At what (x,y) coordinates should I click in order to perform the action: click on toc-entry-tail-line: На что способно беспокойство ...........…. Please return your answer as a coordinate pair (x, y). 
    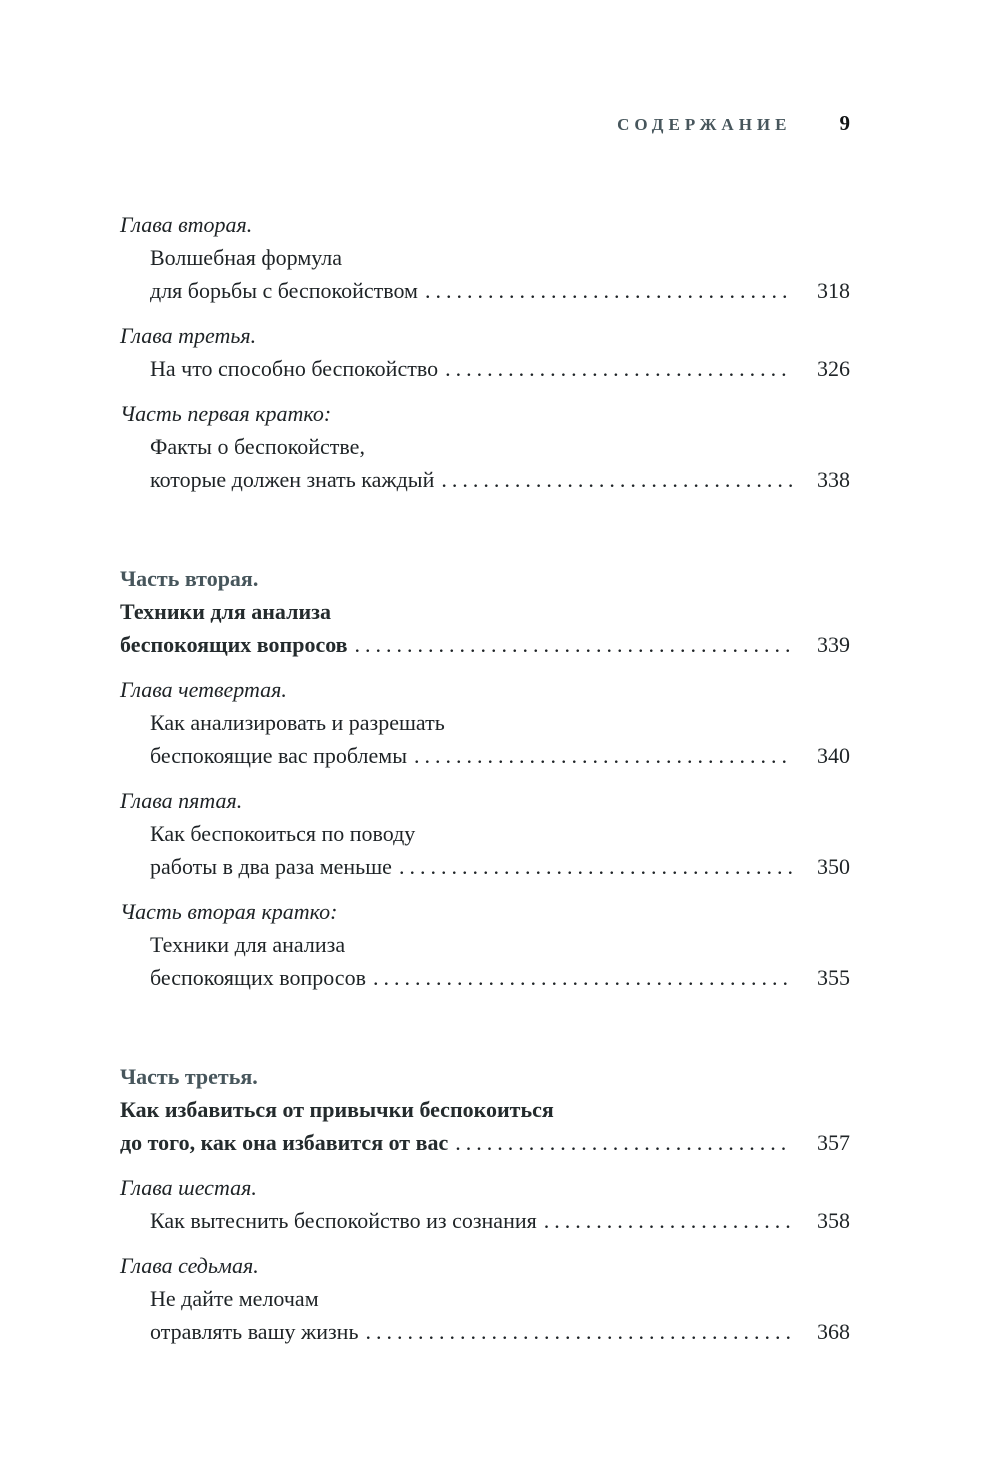
    Looking at the image, I should click on (485, 368).